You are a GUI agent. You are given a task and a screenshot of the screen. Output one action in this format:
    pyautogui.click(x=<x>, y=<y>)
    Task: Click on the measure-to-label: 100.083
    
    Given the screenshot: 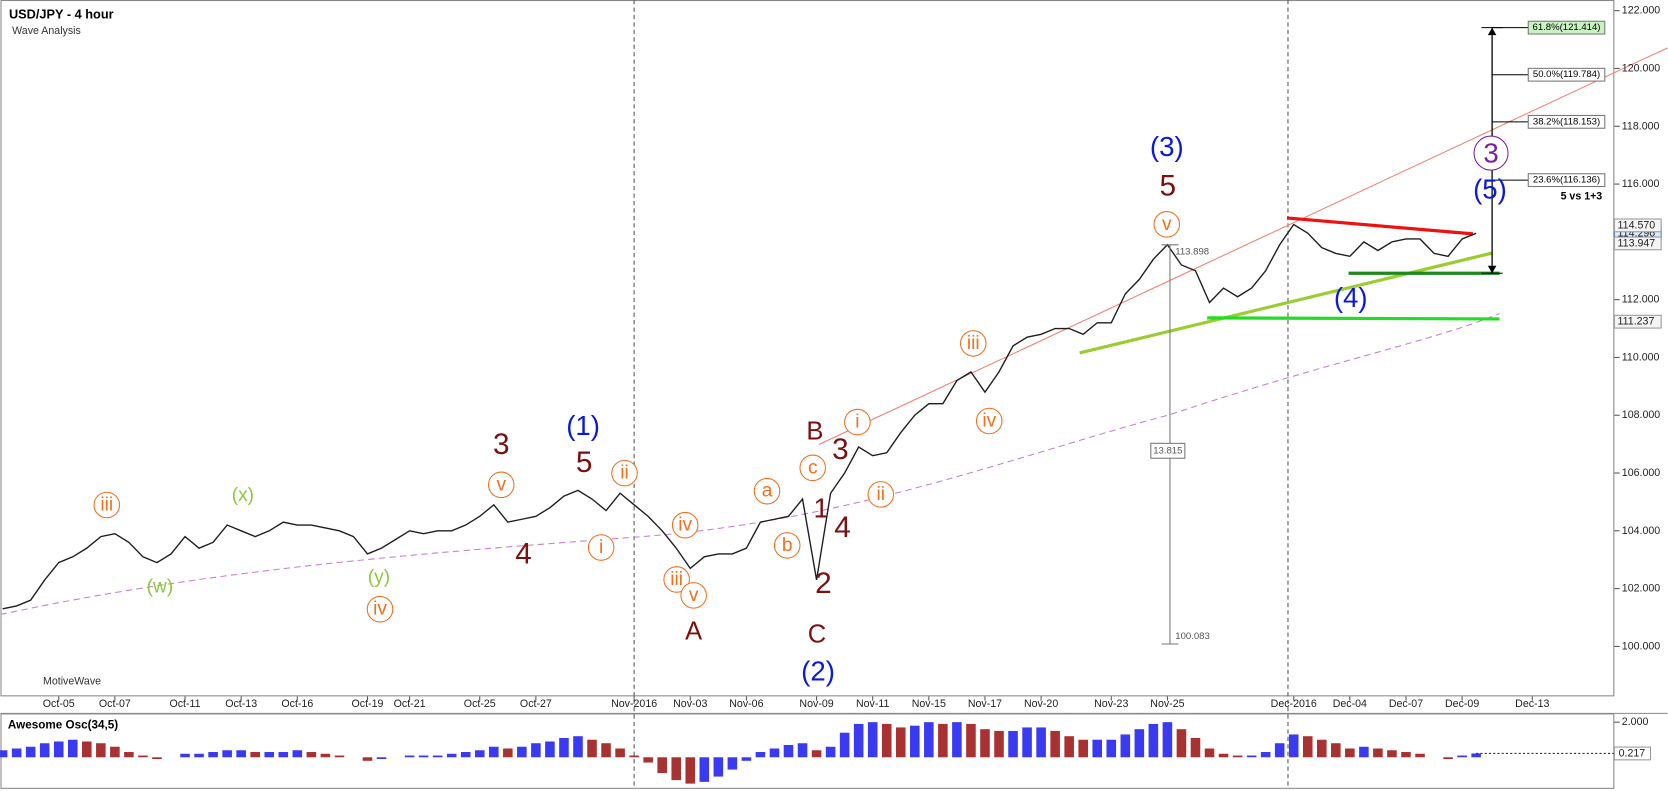 What is the action you would take?
    pyautogui.click(x=1192, y=636)
    